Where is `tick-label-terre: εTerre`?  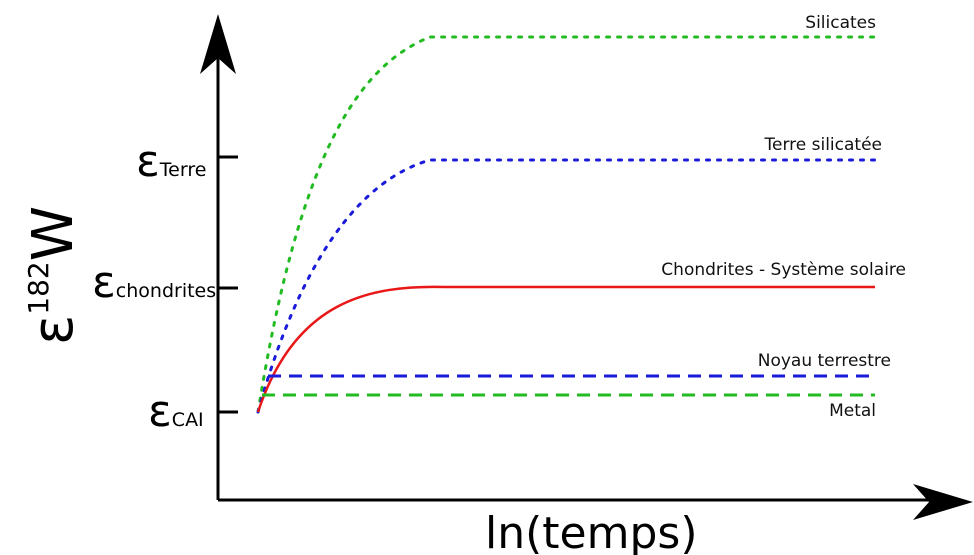 tick-label-terre: εTerre is located at coordinates (171, 161).